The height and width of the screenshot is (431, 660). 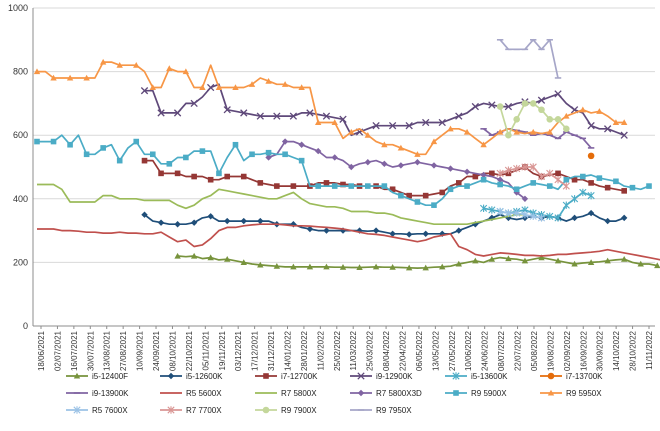 I want to click on y-tick-label: 800, so click(x=20, y=72).